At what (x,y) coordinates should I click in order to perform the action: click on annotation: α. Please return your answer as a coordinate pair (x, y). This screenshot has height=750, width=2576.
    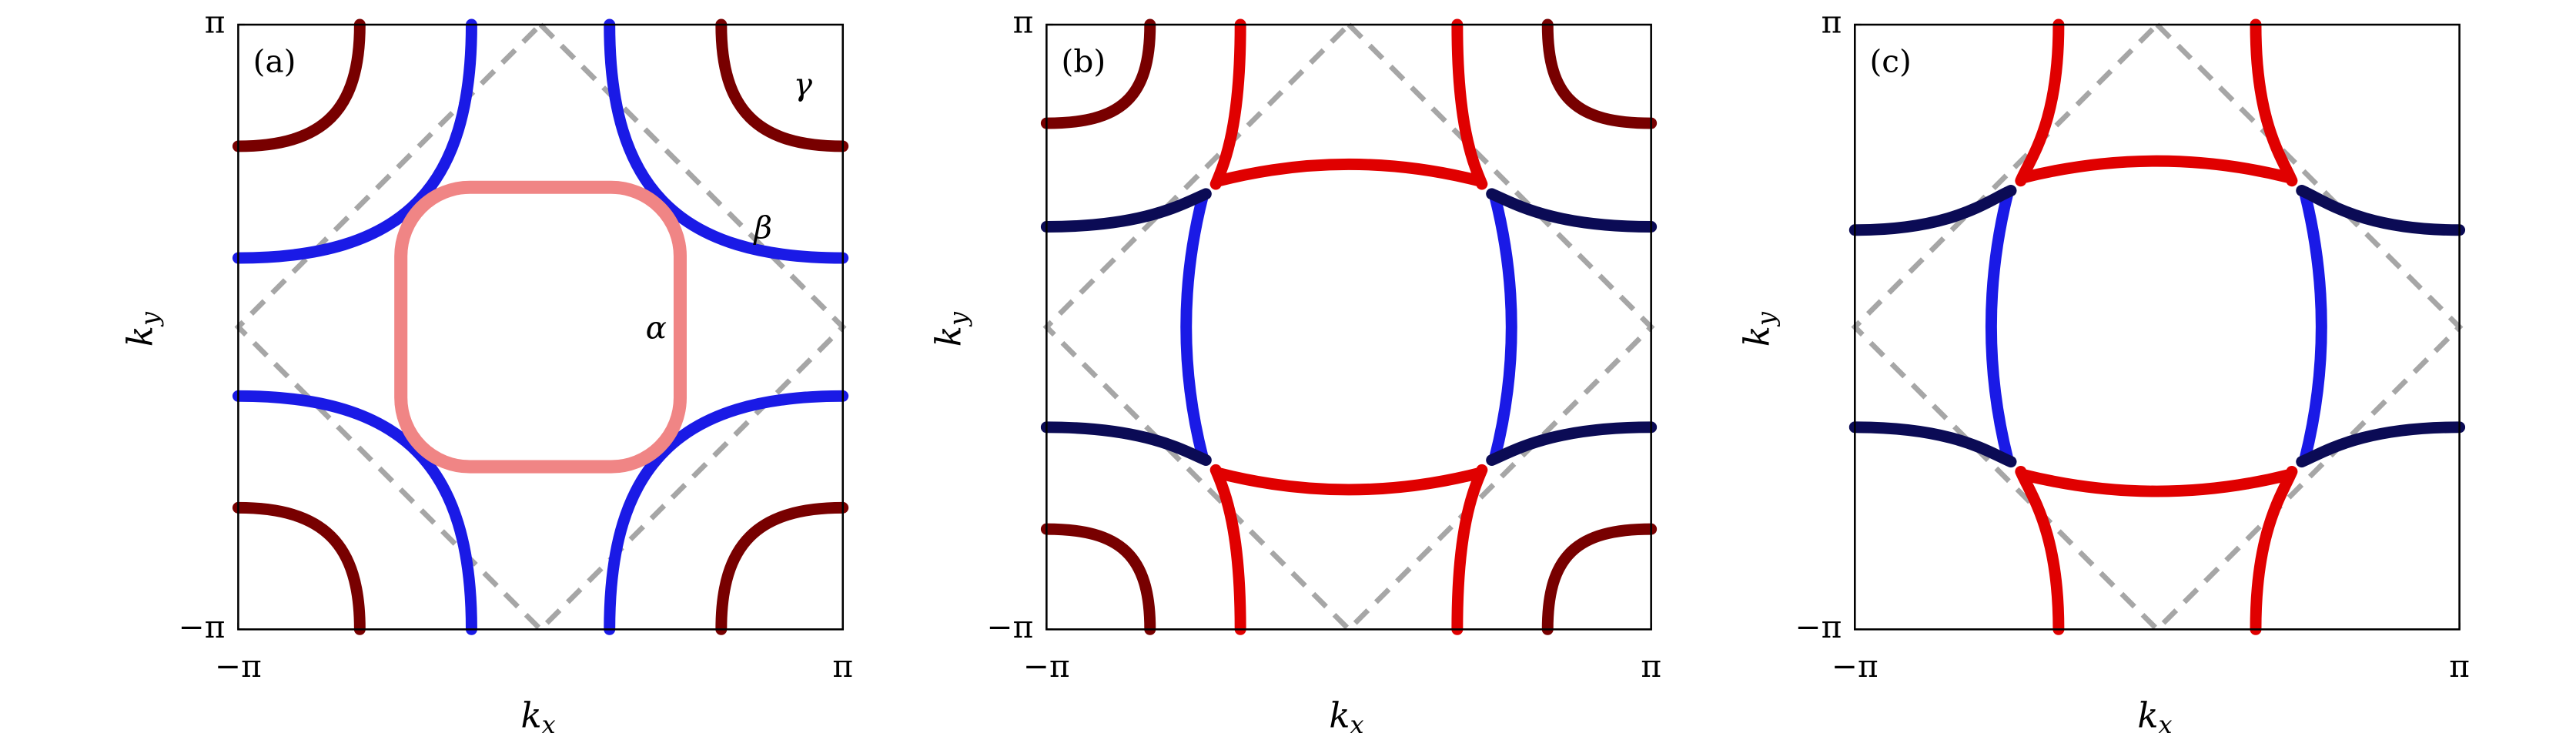
    Looking at the image, I should click on (657, 327).